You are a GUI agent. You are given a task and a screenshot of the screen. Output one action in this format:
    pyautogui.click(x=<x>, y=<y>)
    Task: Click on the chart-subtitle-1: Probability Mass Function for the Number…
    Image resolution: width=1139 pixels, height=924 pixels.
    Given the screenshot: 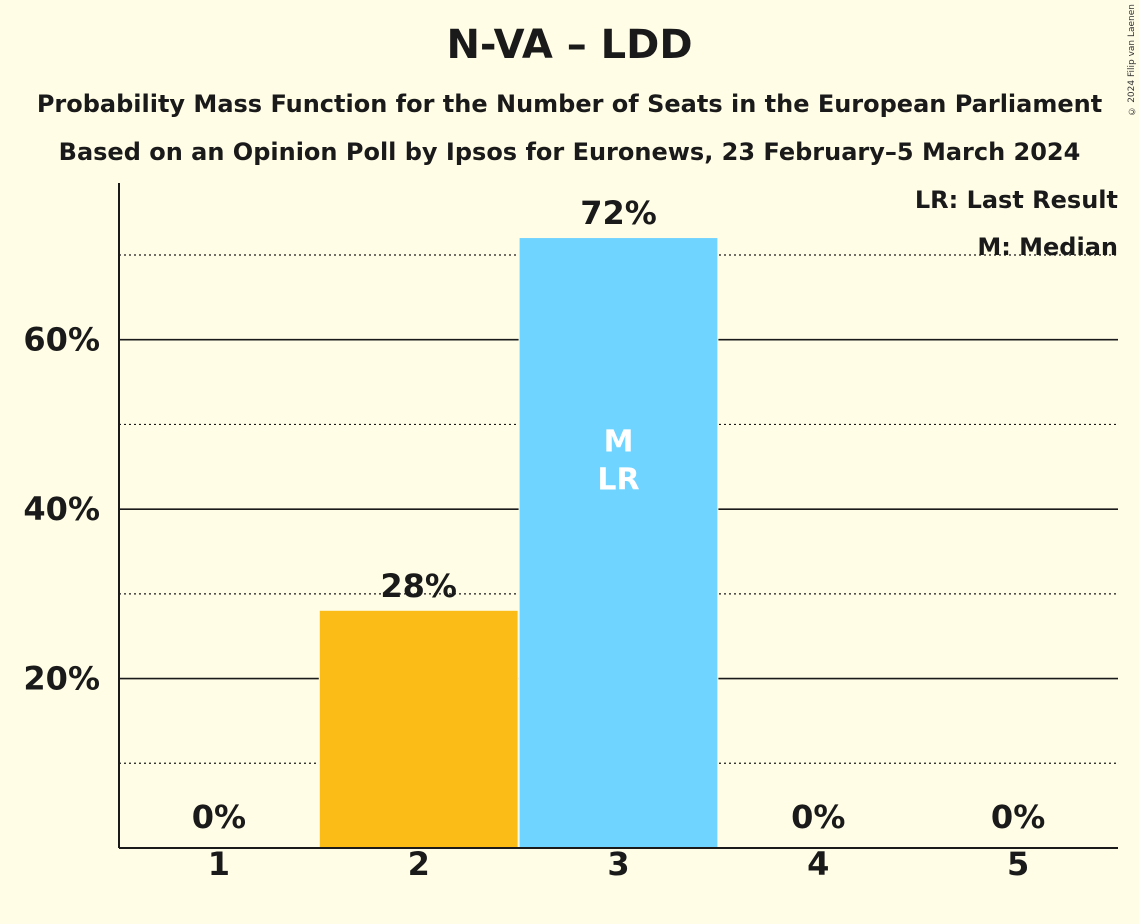 What is the action you would take?
    pyautogui.click(x=569, y=104)
    